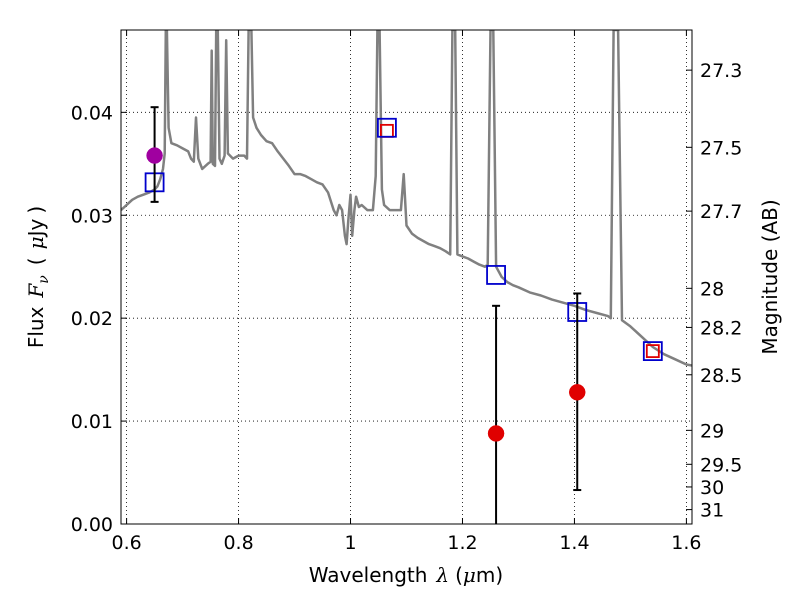 The height and width of the screenshot is (600, 800). Describe the element at coordinates (712, 289) in the screenshot. I see `y2-tick-label: 28` at that location.